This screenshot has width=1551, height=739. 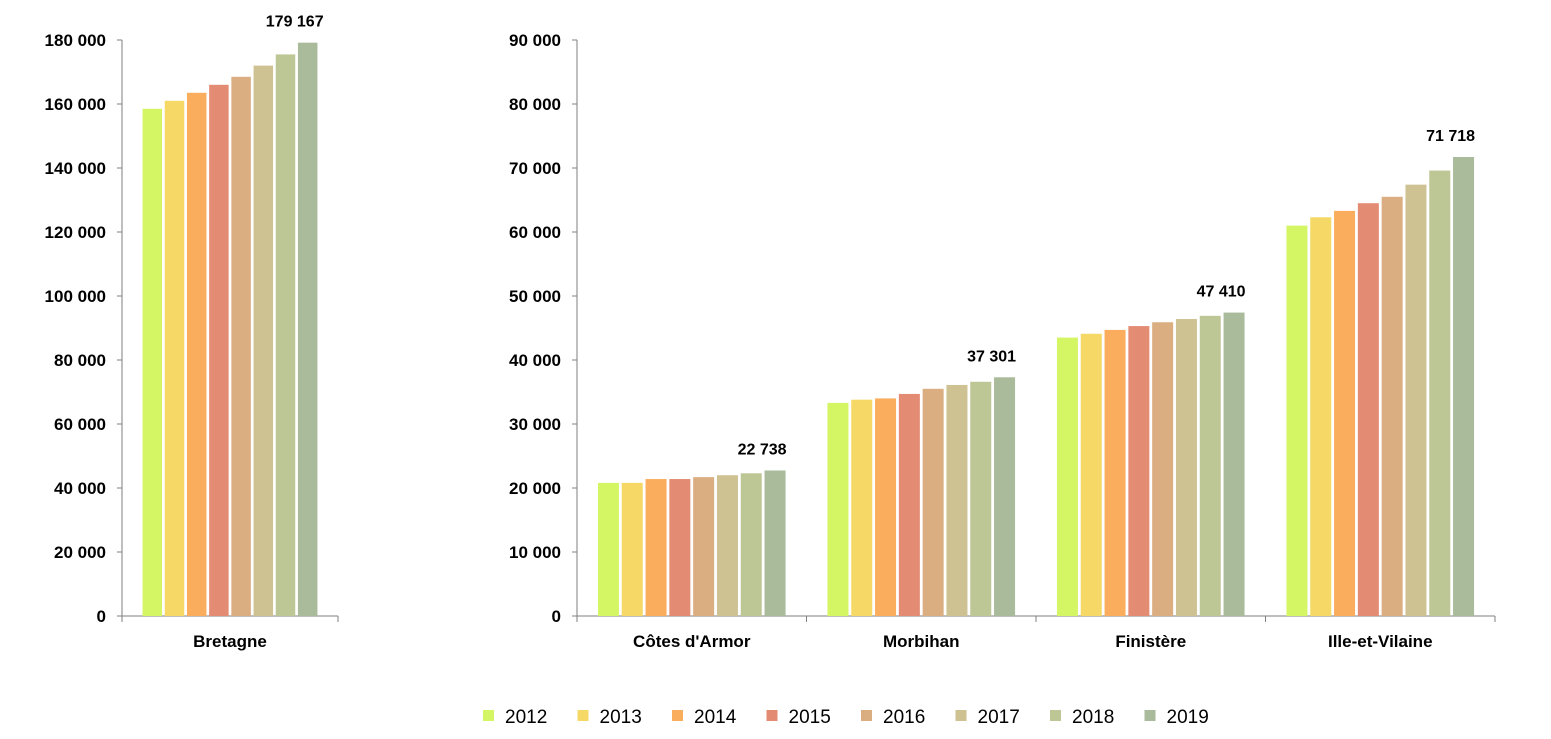 I want to click on legend-swatch-2014, so click(x=677, y=715).